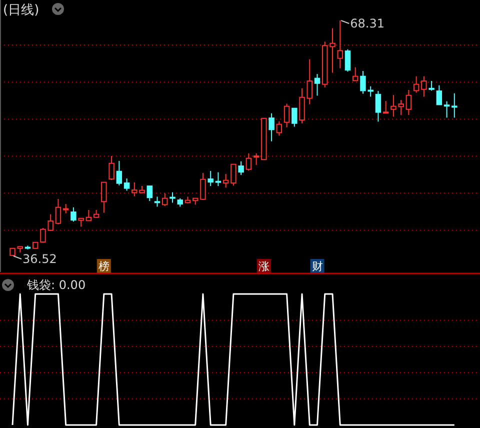 This screenshot has width=480, height=428. Describe the element at coordinates (104, 266) in the screenshot. I see `annotation: 榜` at that location.